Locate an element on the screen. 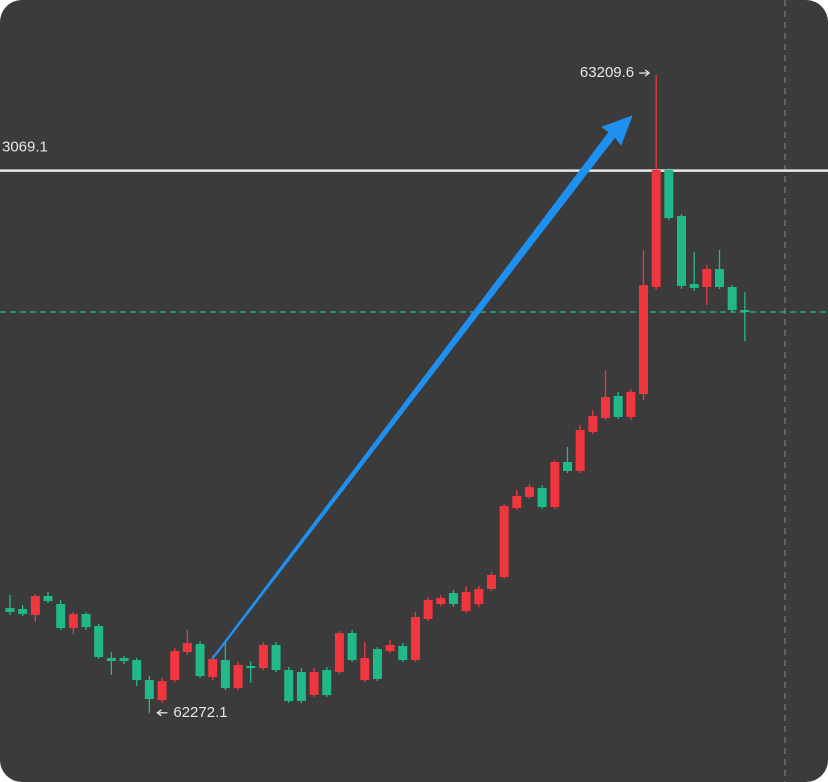 This screenshot has width=828, height=782. min-price-label: 62272.1 is located at coordinates (200, 712).